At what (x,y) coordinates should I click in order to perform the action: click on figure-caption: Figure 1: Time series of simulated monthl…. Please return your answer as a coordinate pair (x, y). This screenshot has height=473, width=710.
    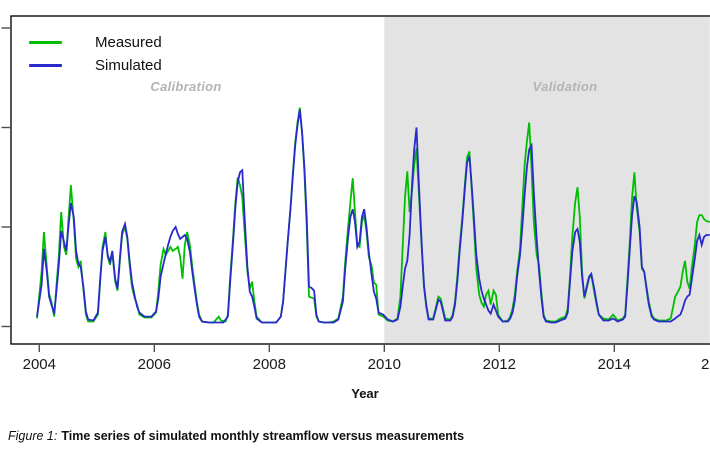
    Looking at the image, I should click on (236, 436).